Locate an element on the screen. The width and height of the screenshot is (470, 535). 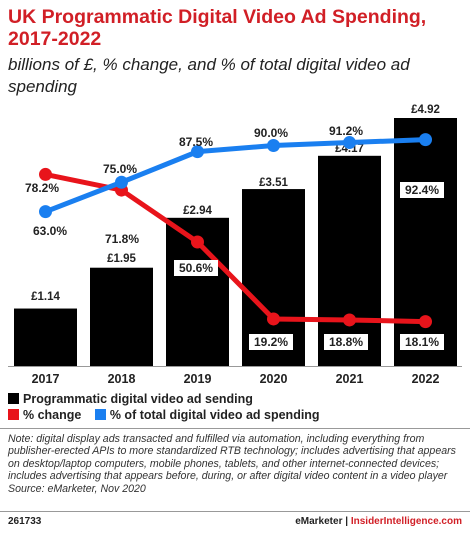
x-tick-2022: 2022 is located at coordinates (426, 379).